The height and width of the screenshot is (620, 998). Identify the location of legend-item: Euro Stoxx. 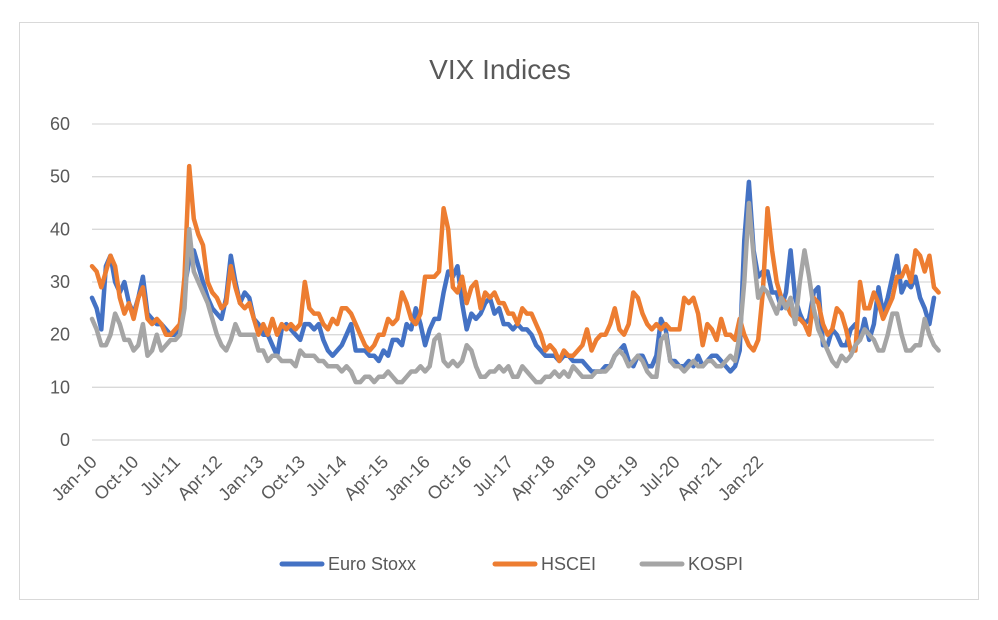
(347, 564).